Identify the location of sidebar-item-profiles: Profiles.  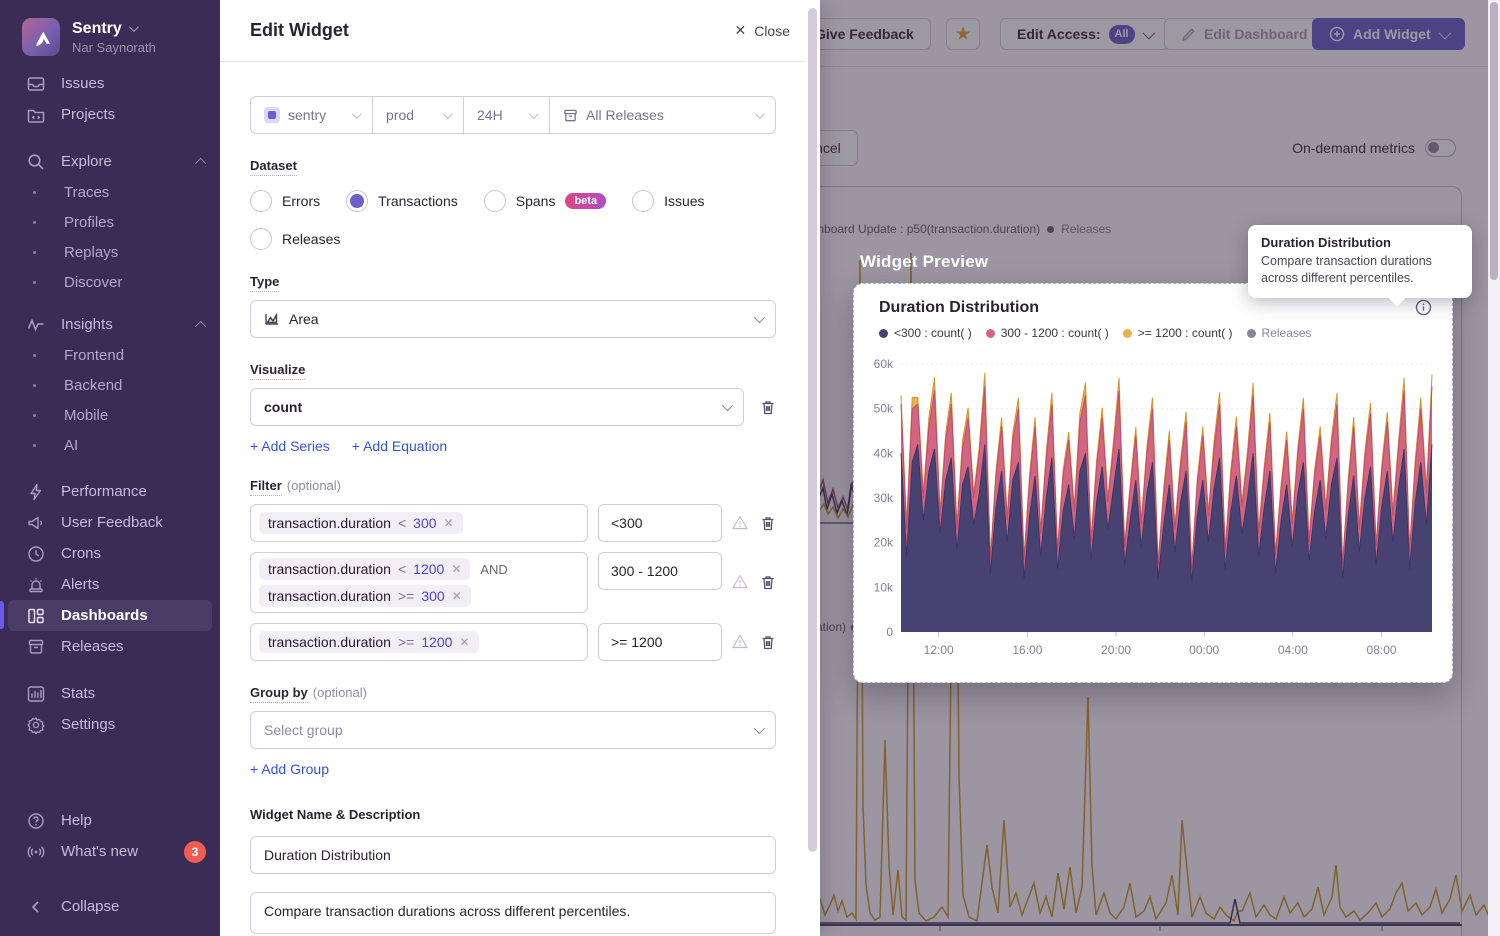
(110, 222).